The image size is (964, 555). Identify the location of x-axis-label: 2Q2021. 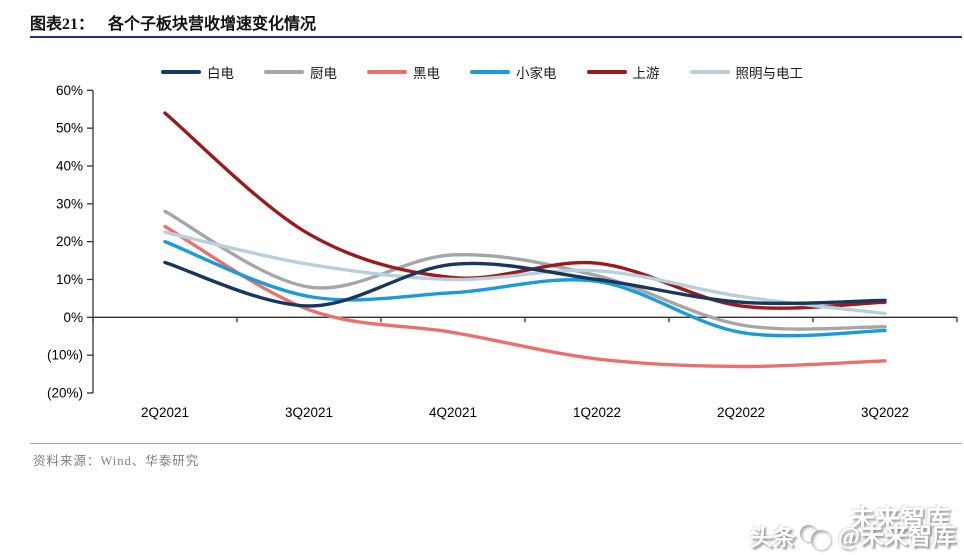
(165, 412).